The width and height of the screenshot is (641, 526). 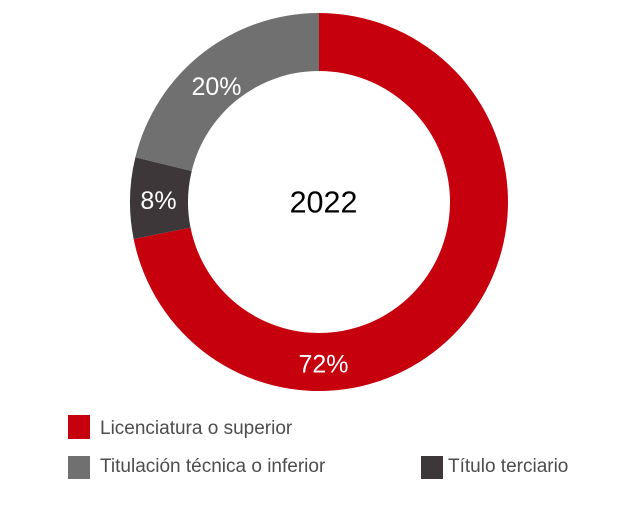 I want to click on svg-text: 72%, so click(x=323, y=365).